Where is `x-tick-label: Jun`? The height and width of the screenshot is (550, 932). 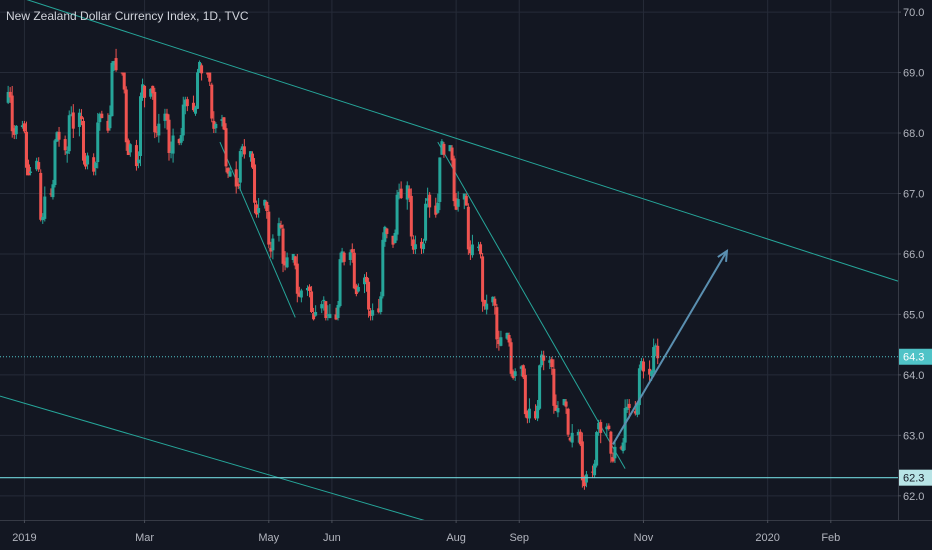
x-tick-label: Jun is located at coordinates (332, 538).